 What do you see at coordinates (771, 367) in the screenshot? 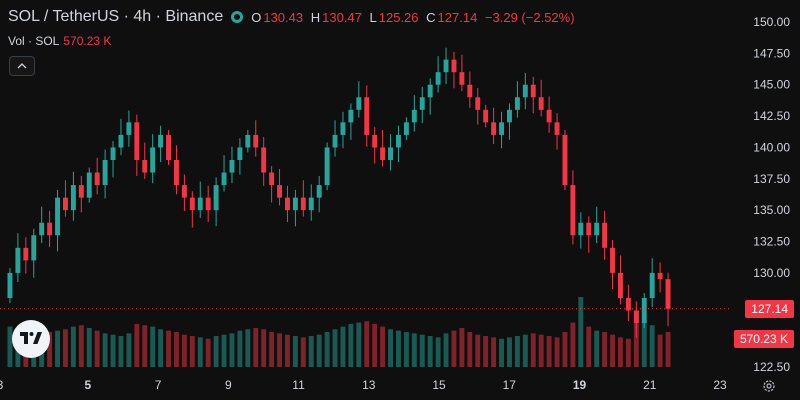
I see `price-tick-label: 122.50` at bounding box center [771, 367].